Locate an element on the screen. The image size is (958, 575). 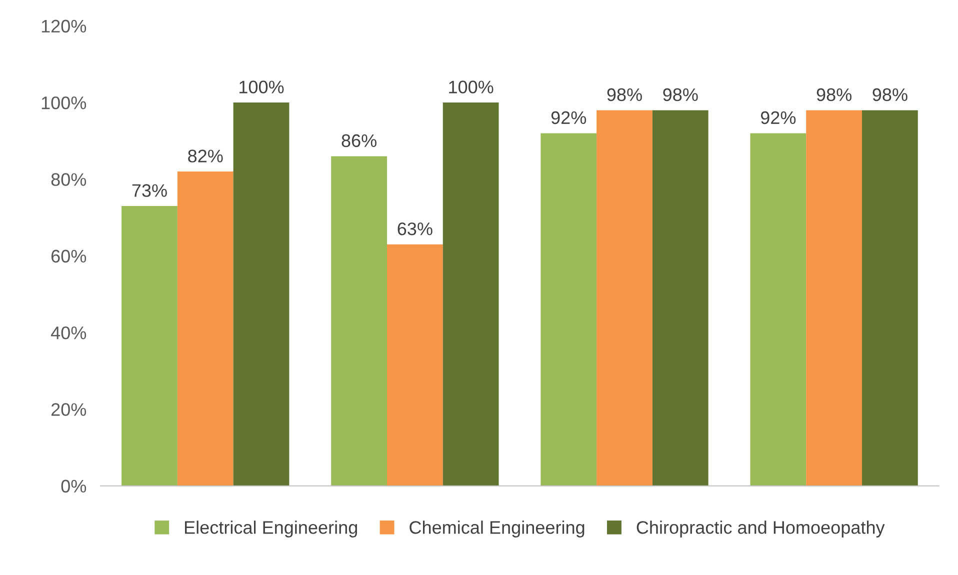
y-tick-label: 0% is located at coordinates (73, 486).